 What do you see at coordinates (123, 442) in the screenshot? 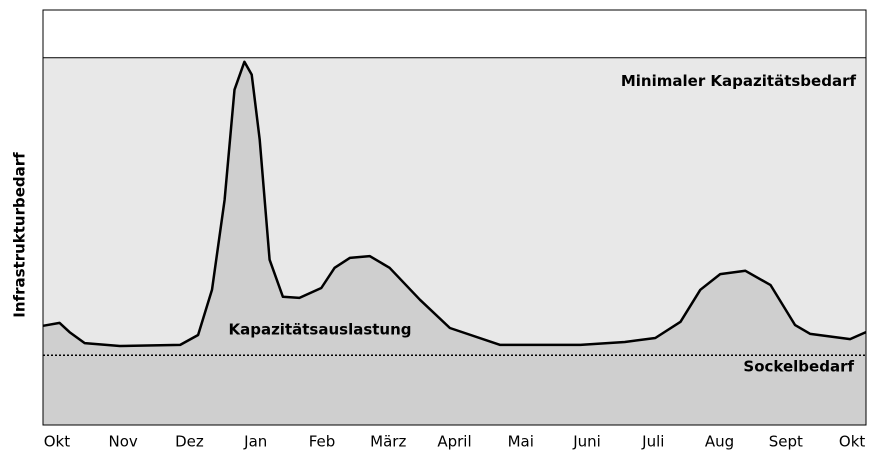
I see `x-tick-label: Nov` at bounding box center [123, 442].